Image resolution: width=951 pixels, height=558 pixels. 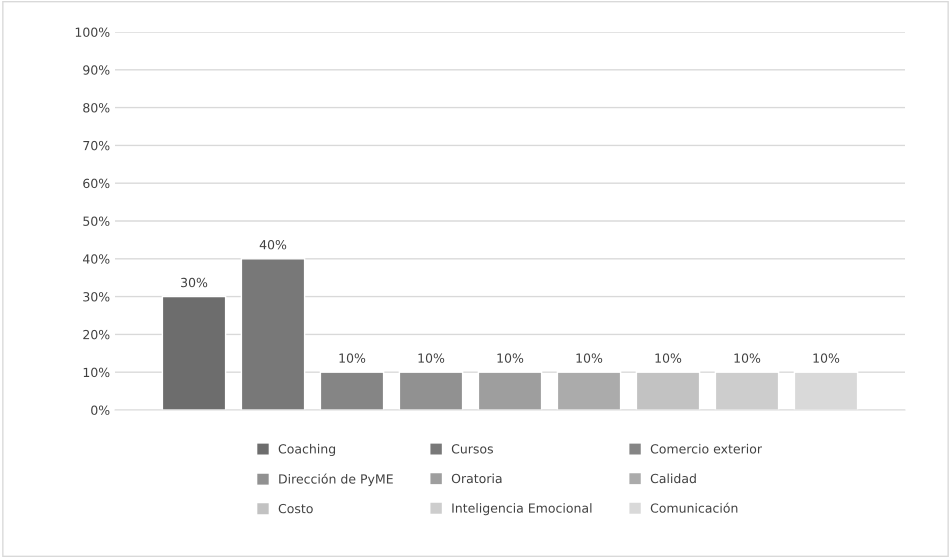 What do you see at coordinates (93, 32) in the screenshot?
I see `y-tick-label: 100%` at bounding box center [93, 32].